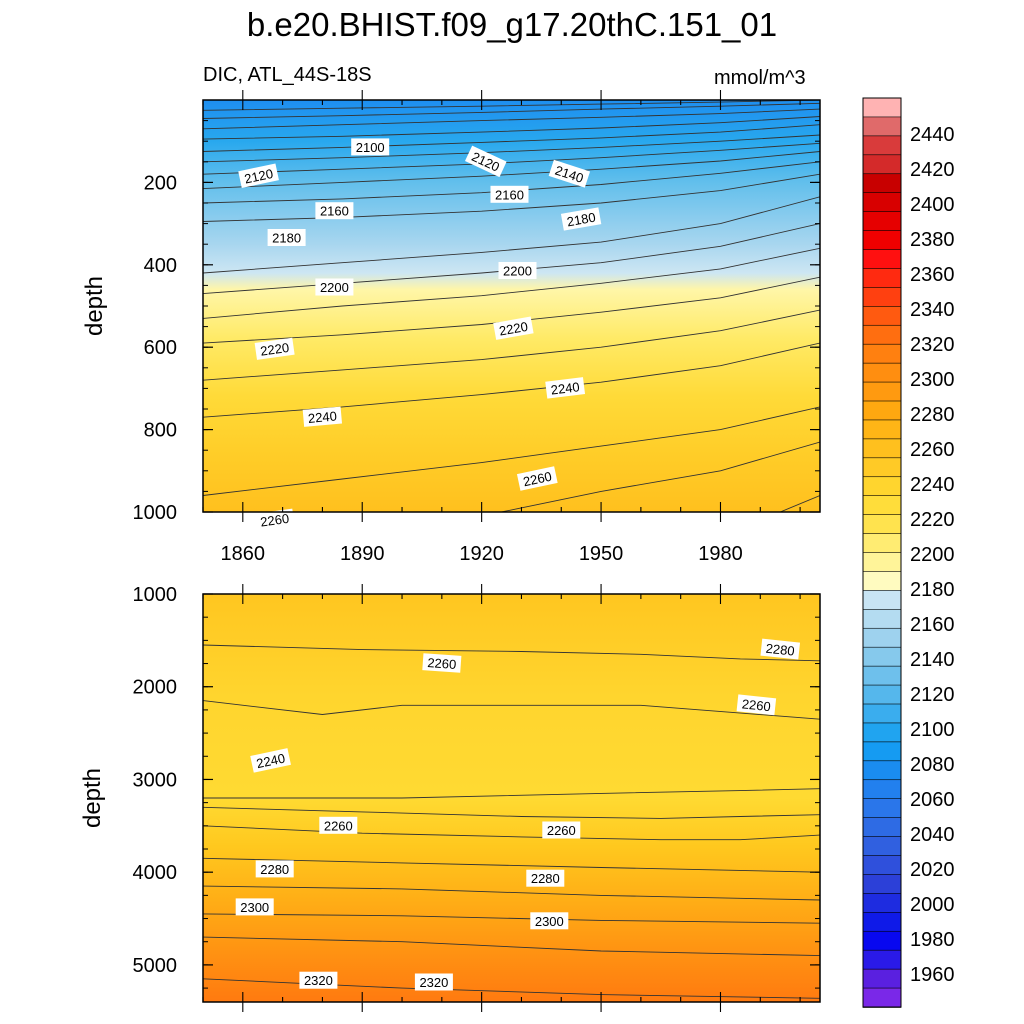 The height and width of the screenshot is (1024, 1024). I want to click on x-tick-label: 1950, so click(601, 554).